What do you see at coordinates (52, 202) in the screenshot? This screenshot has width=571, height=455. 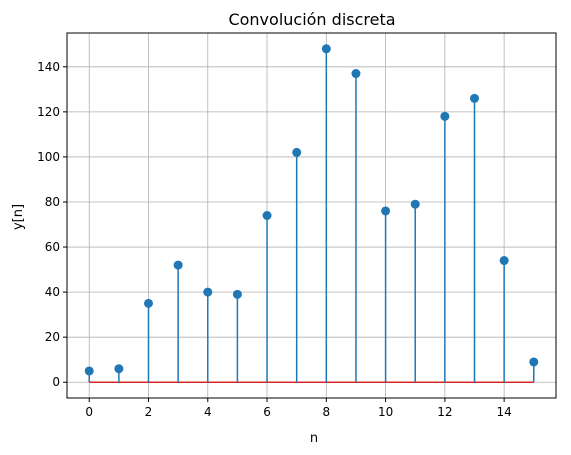 I see `y-tick-label: 80` at bounding box center [52, 202].